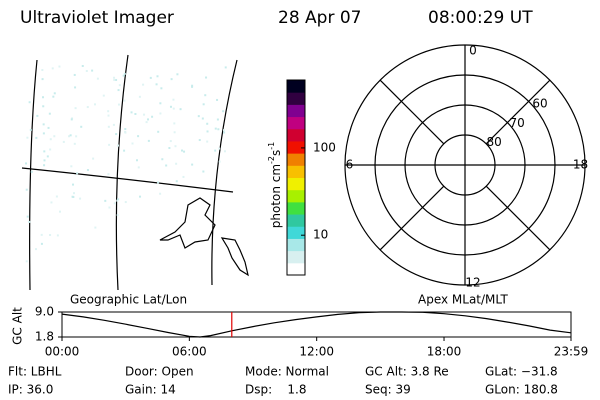  I want to click on lat-label: 70, so click(516, 123).